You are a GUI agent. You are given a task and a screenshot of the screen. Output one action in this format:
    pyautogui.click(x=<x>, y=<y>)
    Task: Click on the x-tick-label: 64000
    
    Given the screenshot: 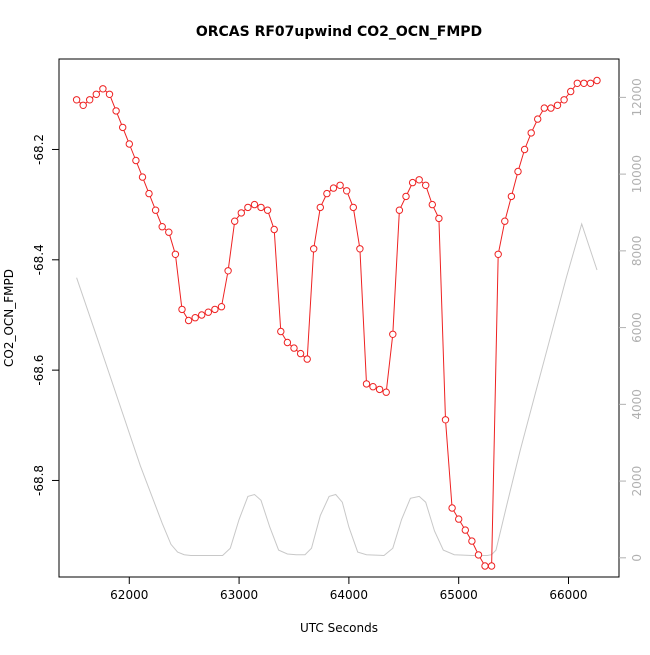 What is the action you would take?
    pyautogui.click(x=349, y=595)
    